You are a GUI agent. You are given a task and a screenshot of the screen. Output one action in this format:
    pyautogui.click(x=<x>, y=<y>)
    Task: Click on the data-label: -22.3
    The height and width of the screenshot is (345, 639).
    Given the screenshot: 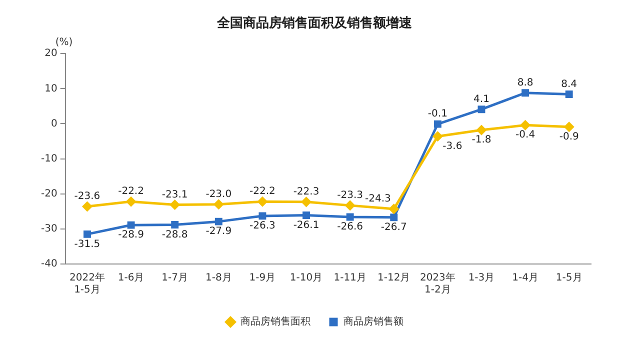 What is the action you would take?
    pyautogui.click(x=306, y=192)
    